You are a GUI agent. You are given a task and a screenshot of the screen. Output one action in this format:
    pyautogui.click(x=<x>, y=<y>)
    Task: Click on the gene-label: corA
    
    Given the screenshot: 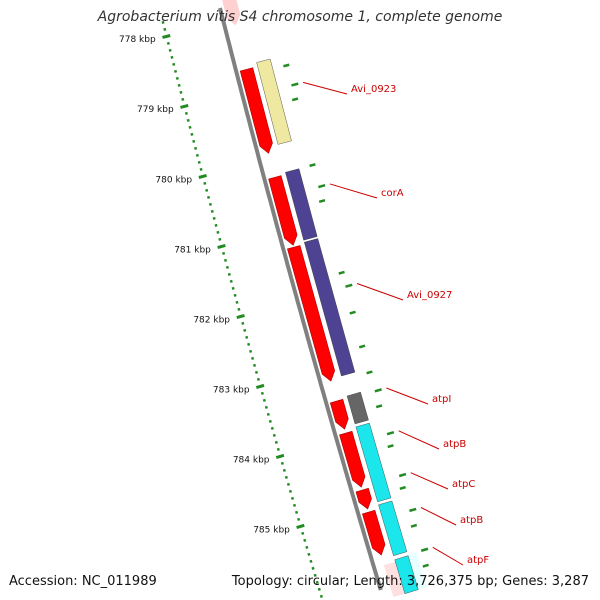 What is the action you would take?
    pyautogui.click(x=392, y=193)
    